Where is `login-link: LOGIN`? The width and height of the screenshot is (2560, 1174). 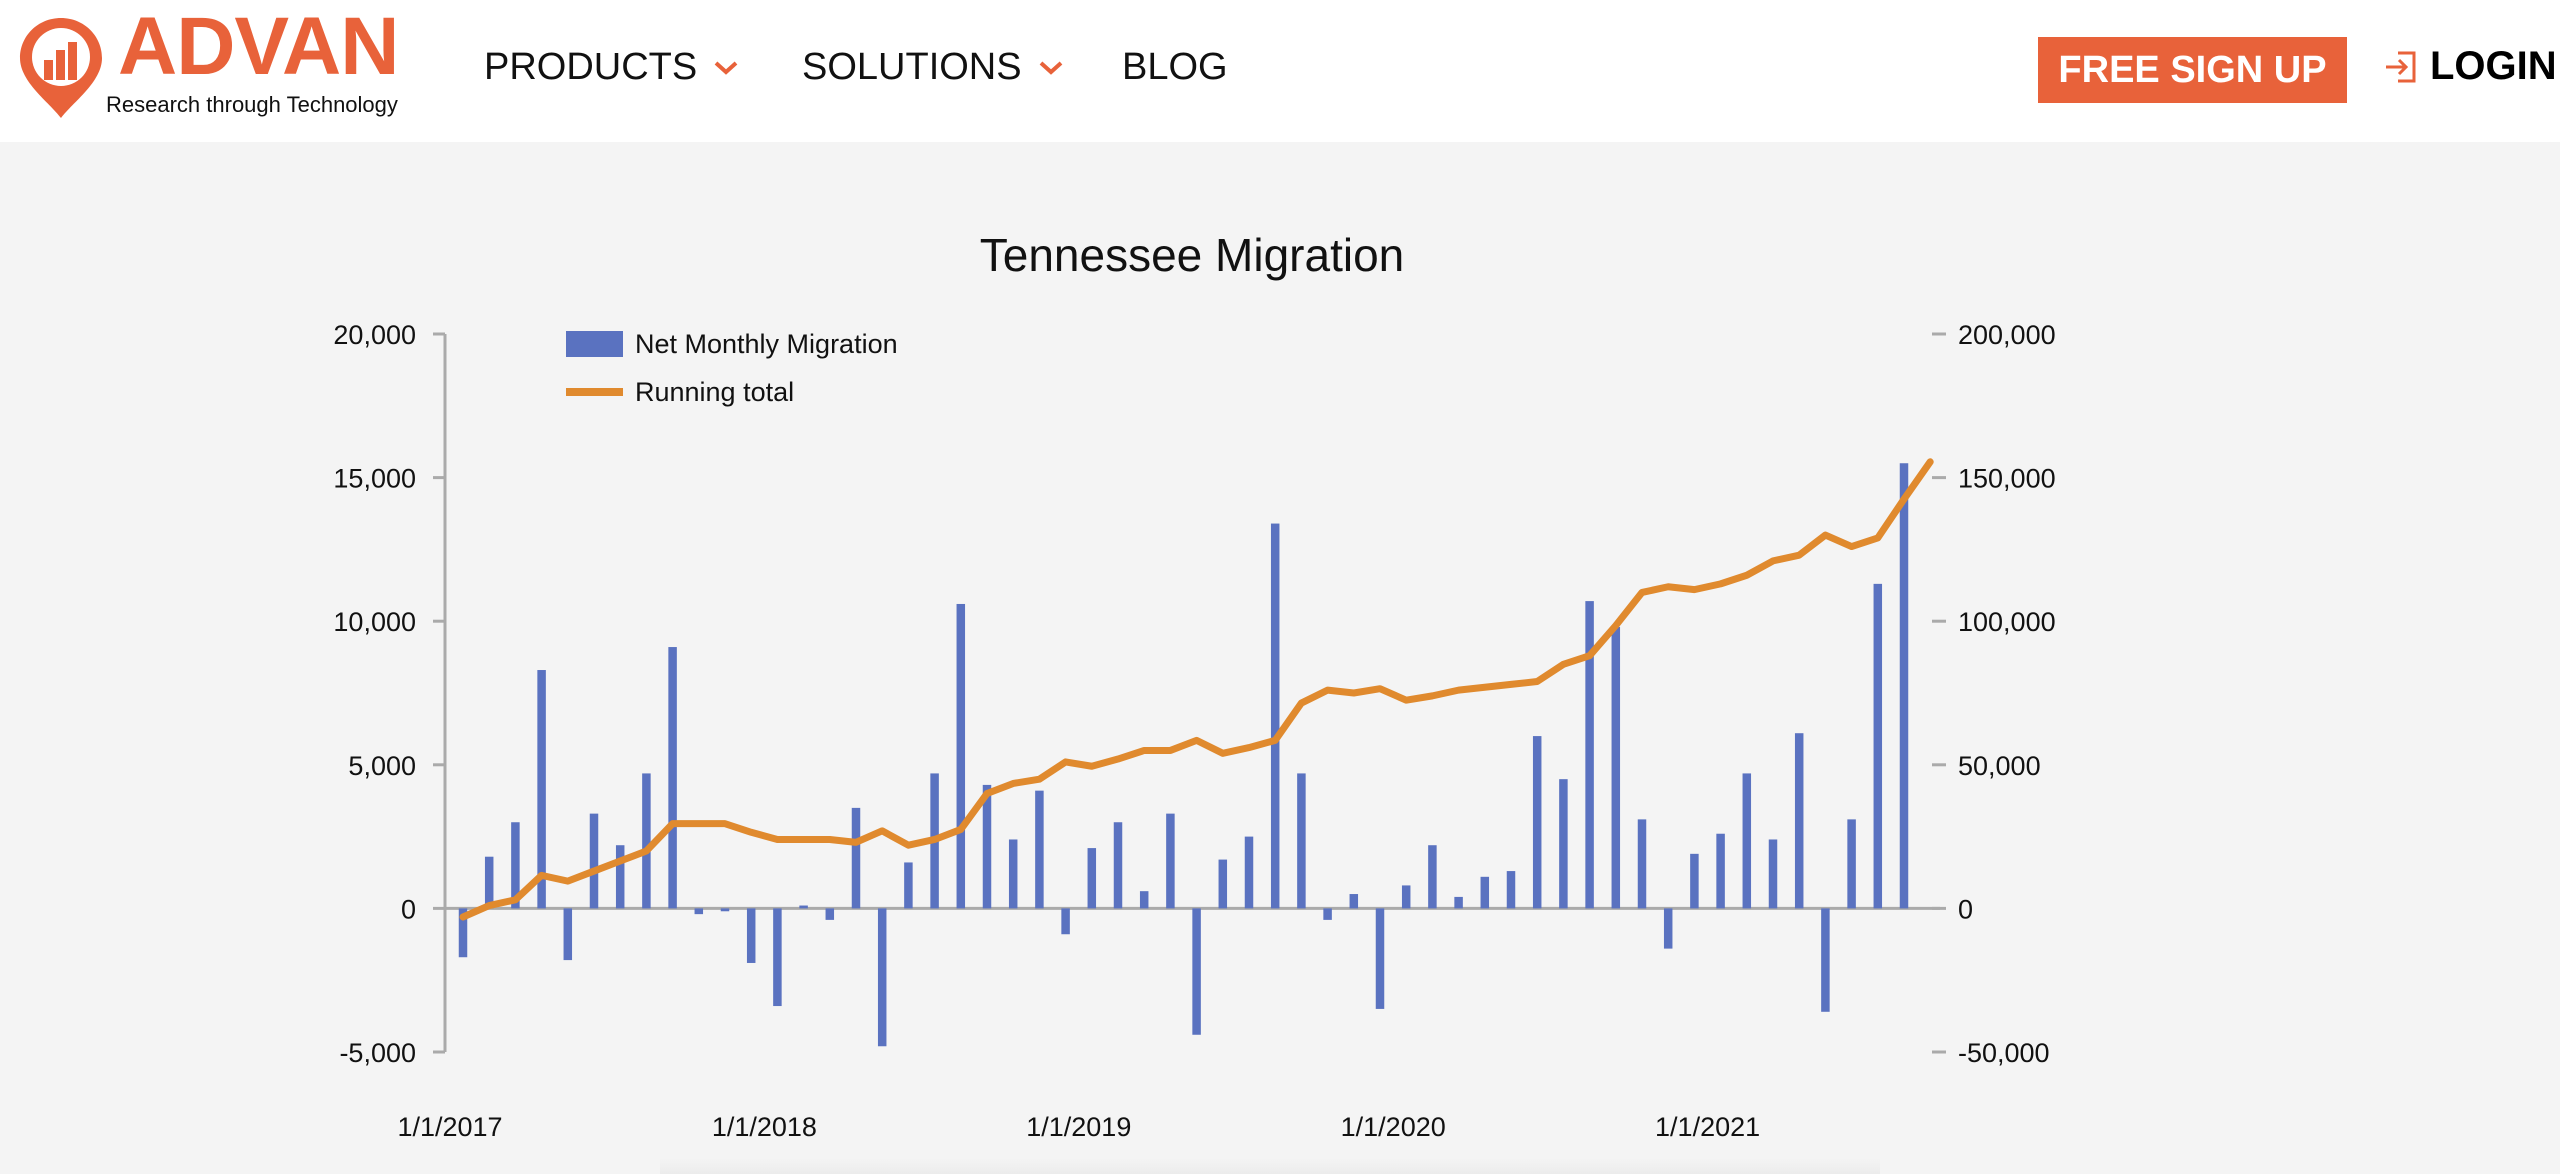
login-link: LOGIN is located at coordinates (2469, 66).